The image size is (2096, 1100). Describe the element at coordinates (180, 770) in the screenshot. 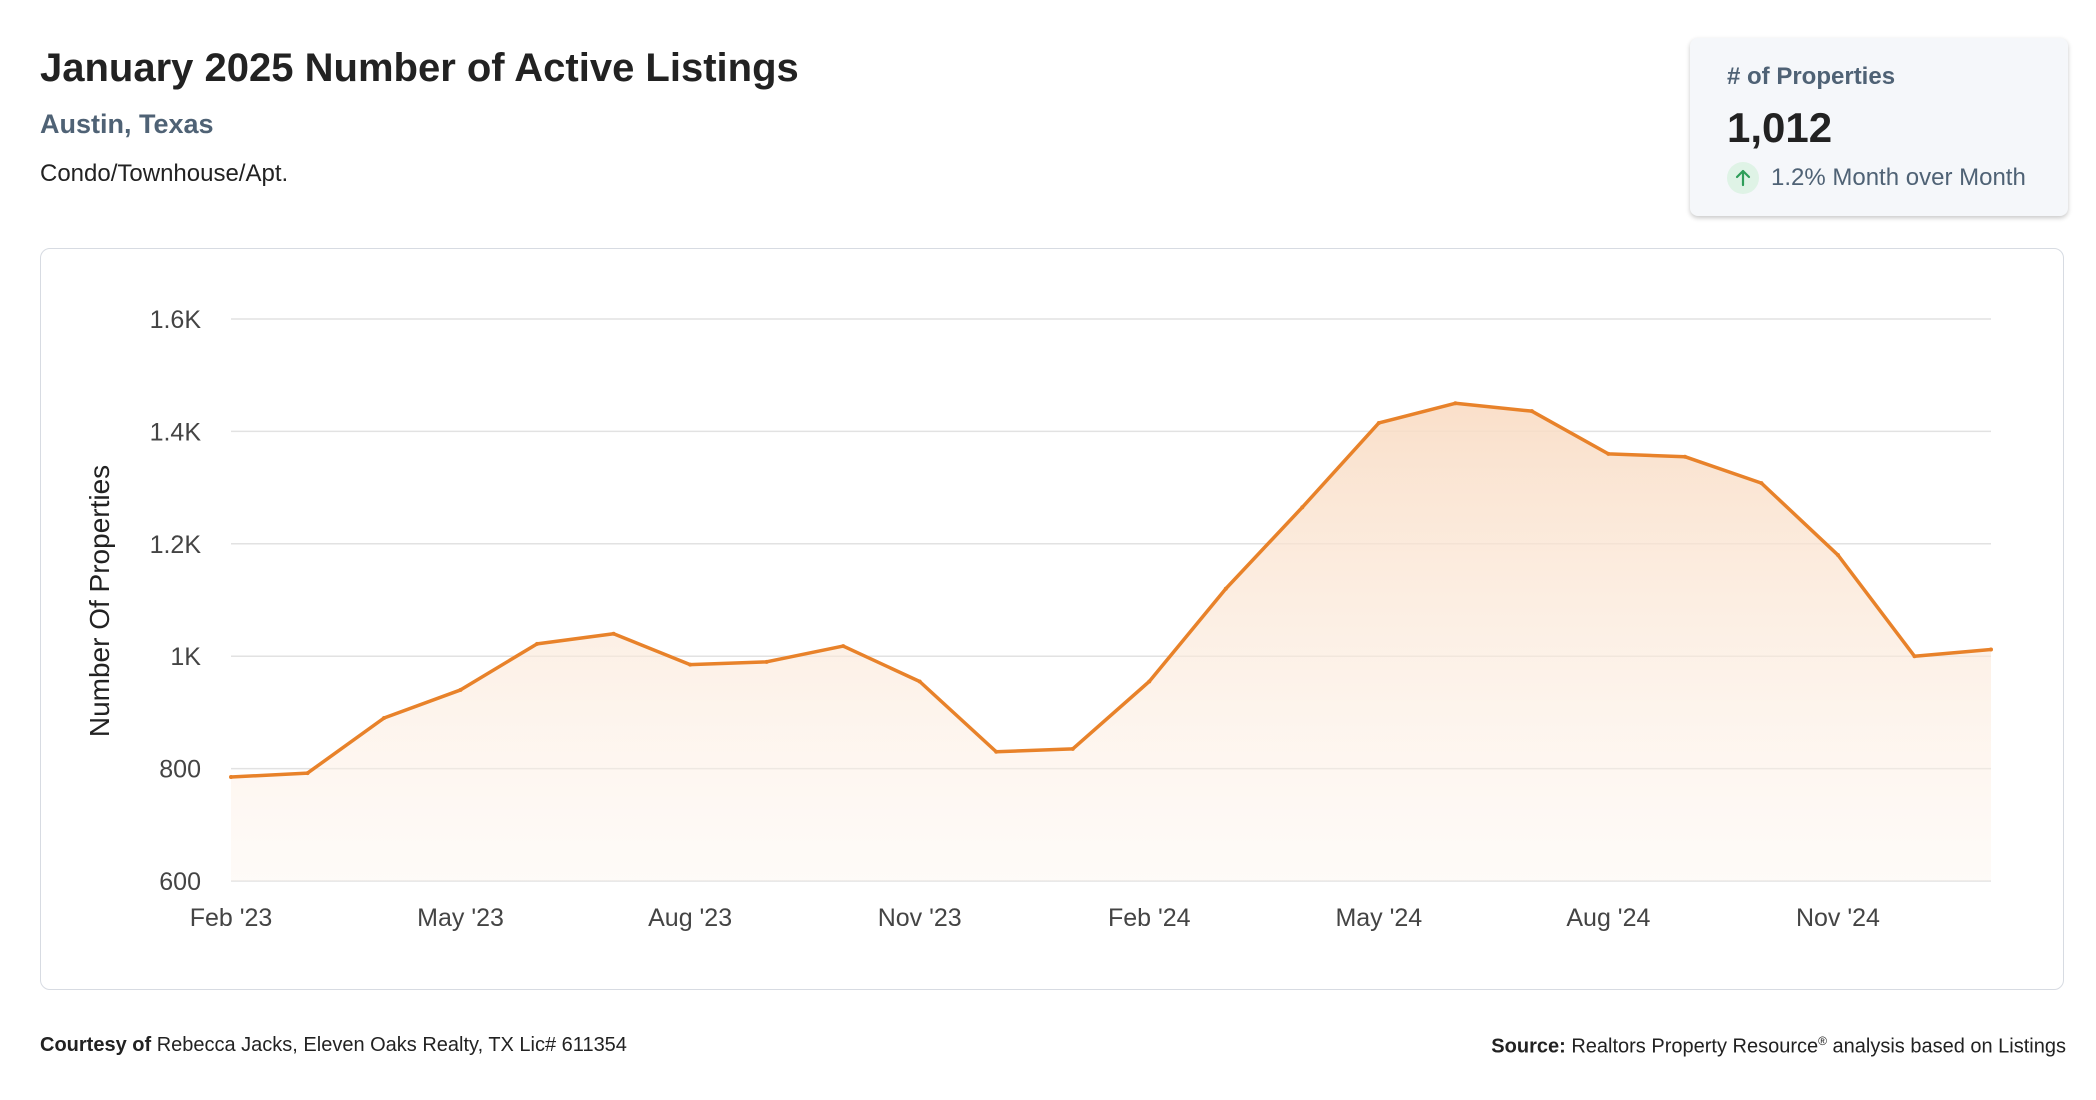

I see `y-tick-label: 800` at that location.